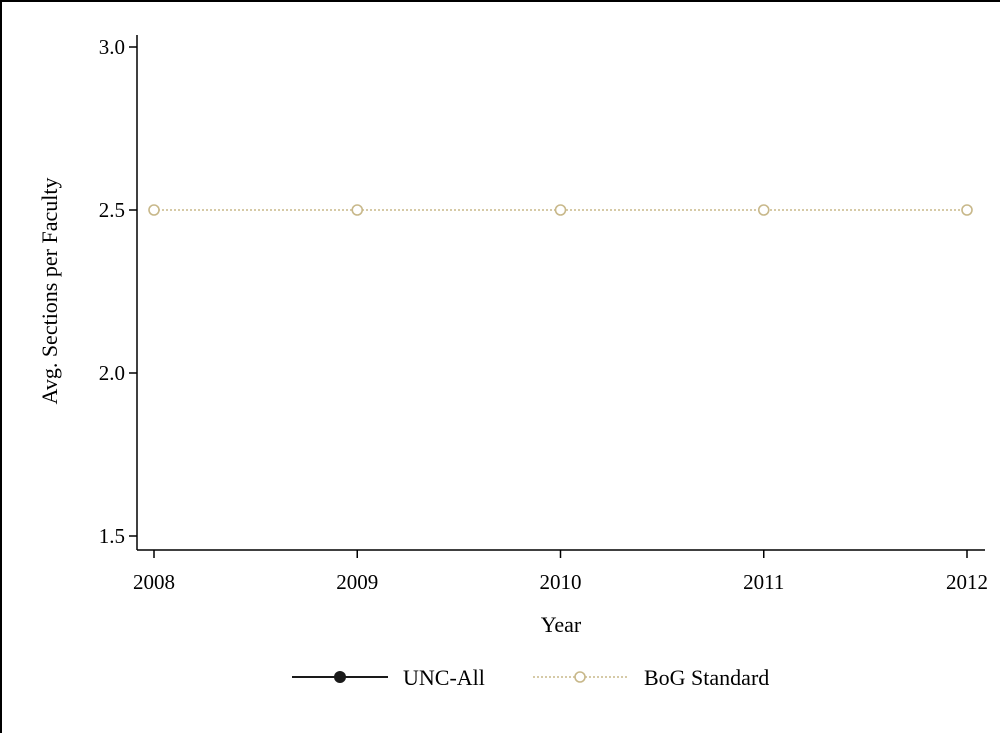 The height and width of the screenshot is (733, 1000). I want to click on x-tick-label: 2009, so click(357, 582).